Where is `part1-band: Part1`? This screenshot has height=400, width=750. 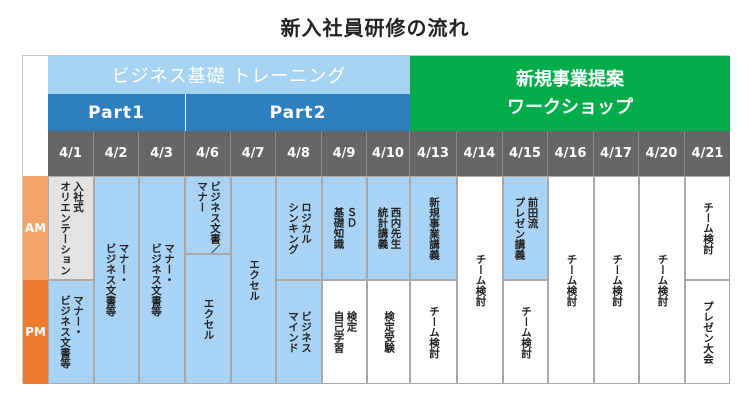 part1-band: Part1 is located at coordinates (116, 112).